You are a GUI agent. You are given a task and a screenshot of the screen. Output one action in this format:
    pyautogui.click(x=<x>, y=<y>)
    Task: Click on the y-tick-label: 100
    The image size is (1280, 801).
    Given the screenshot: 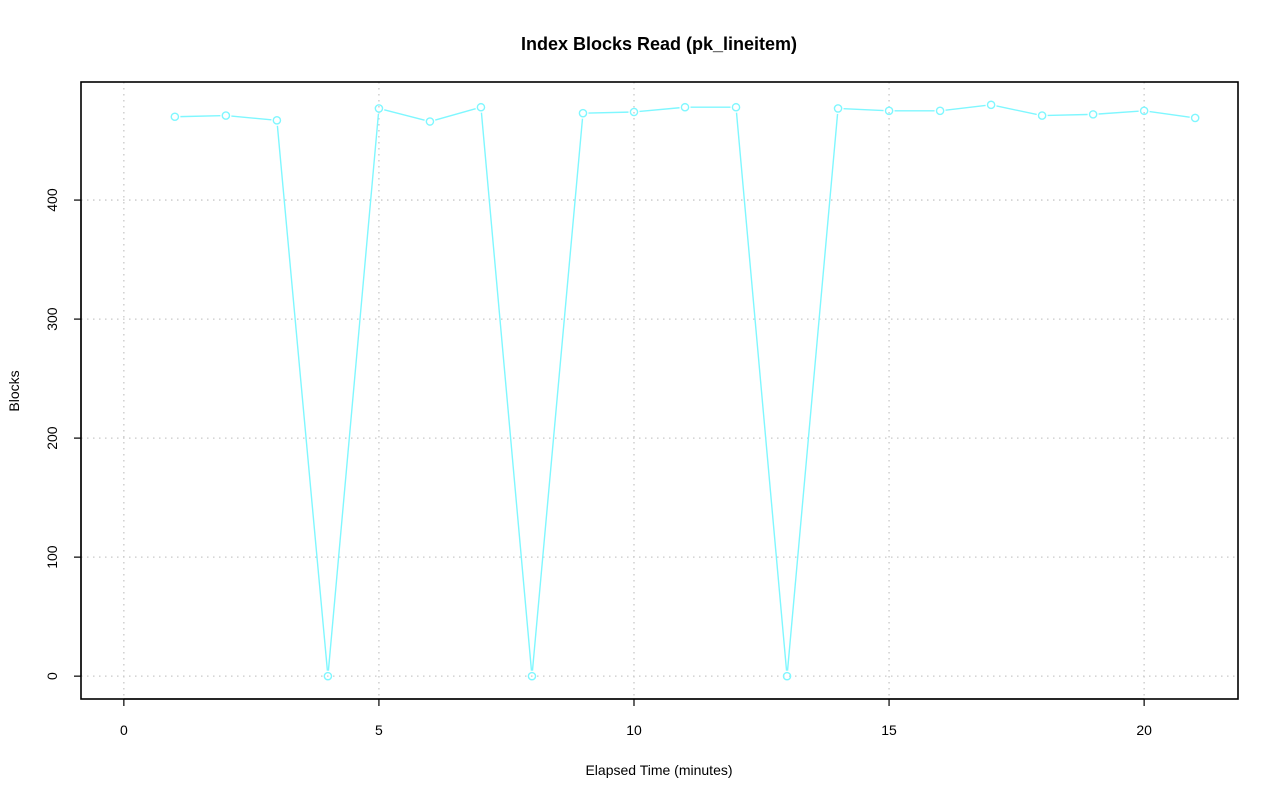 What is the action you would take?
    pyautogui.click(x=52, y=557)
    